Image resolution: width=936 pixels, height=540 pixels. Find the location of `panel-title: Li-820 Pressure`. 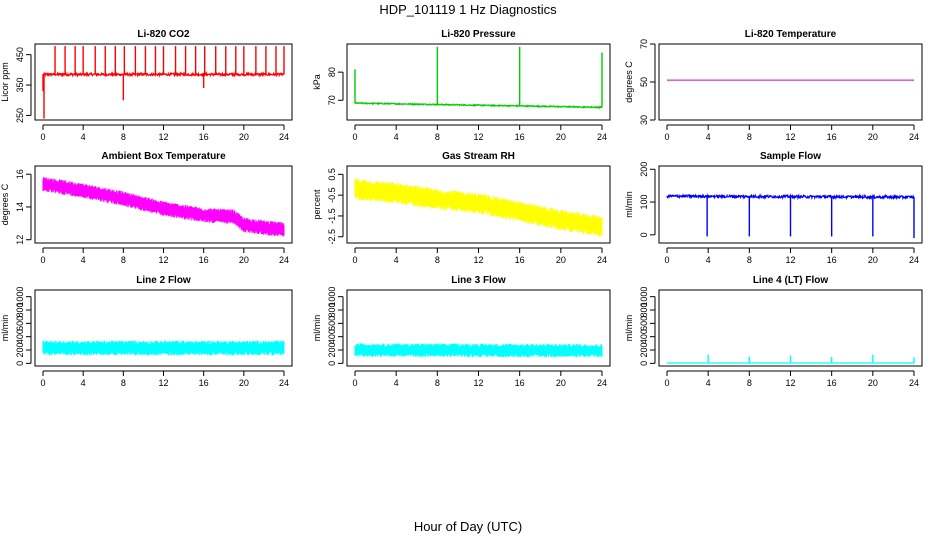

panel-title: Li-820 Pressure is located at coordinates (478, 34).